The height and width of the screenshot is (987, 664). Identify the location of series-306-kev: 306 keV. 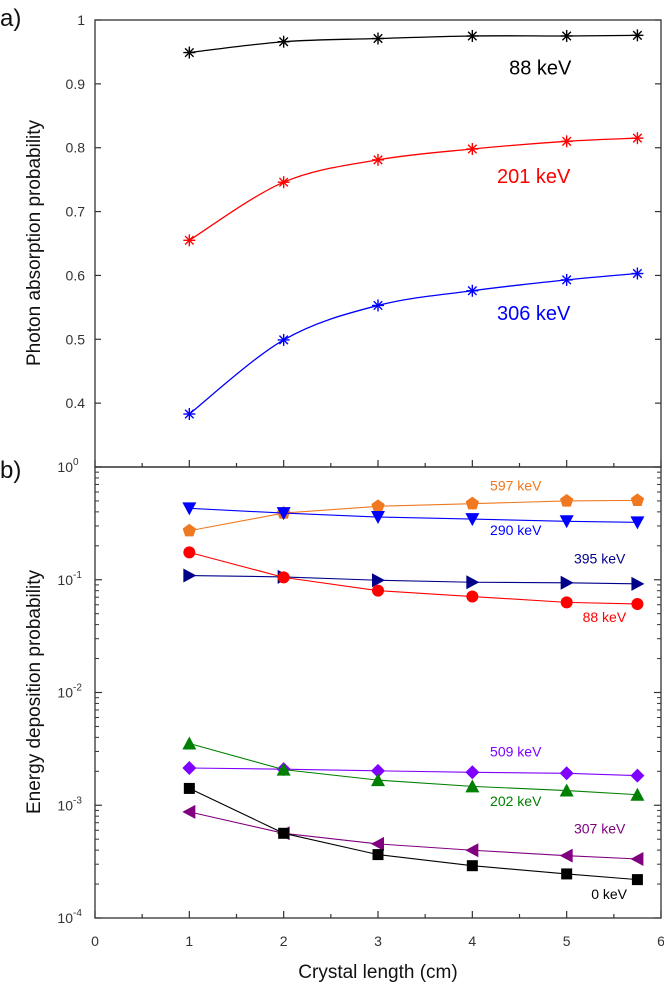
(413, 343).